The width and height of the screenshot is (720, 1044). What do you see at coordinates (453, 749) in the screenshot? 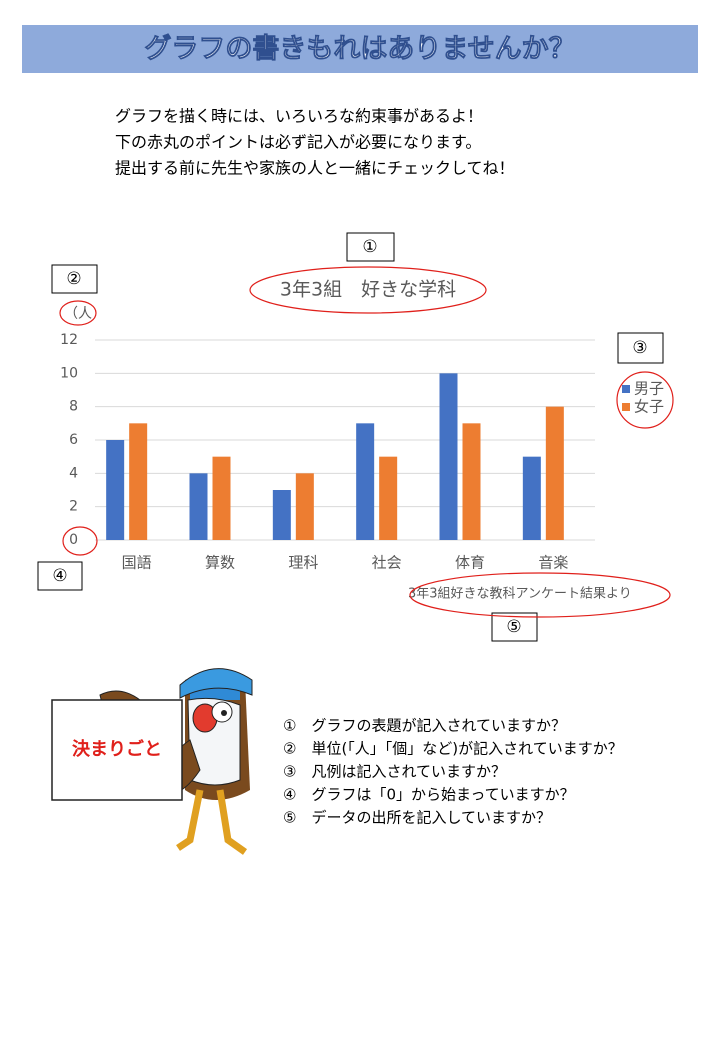
I see `check-item: ② 単位(「人」「個」など)が記入されていますか？` at bounding box center [453, 749].